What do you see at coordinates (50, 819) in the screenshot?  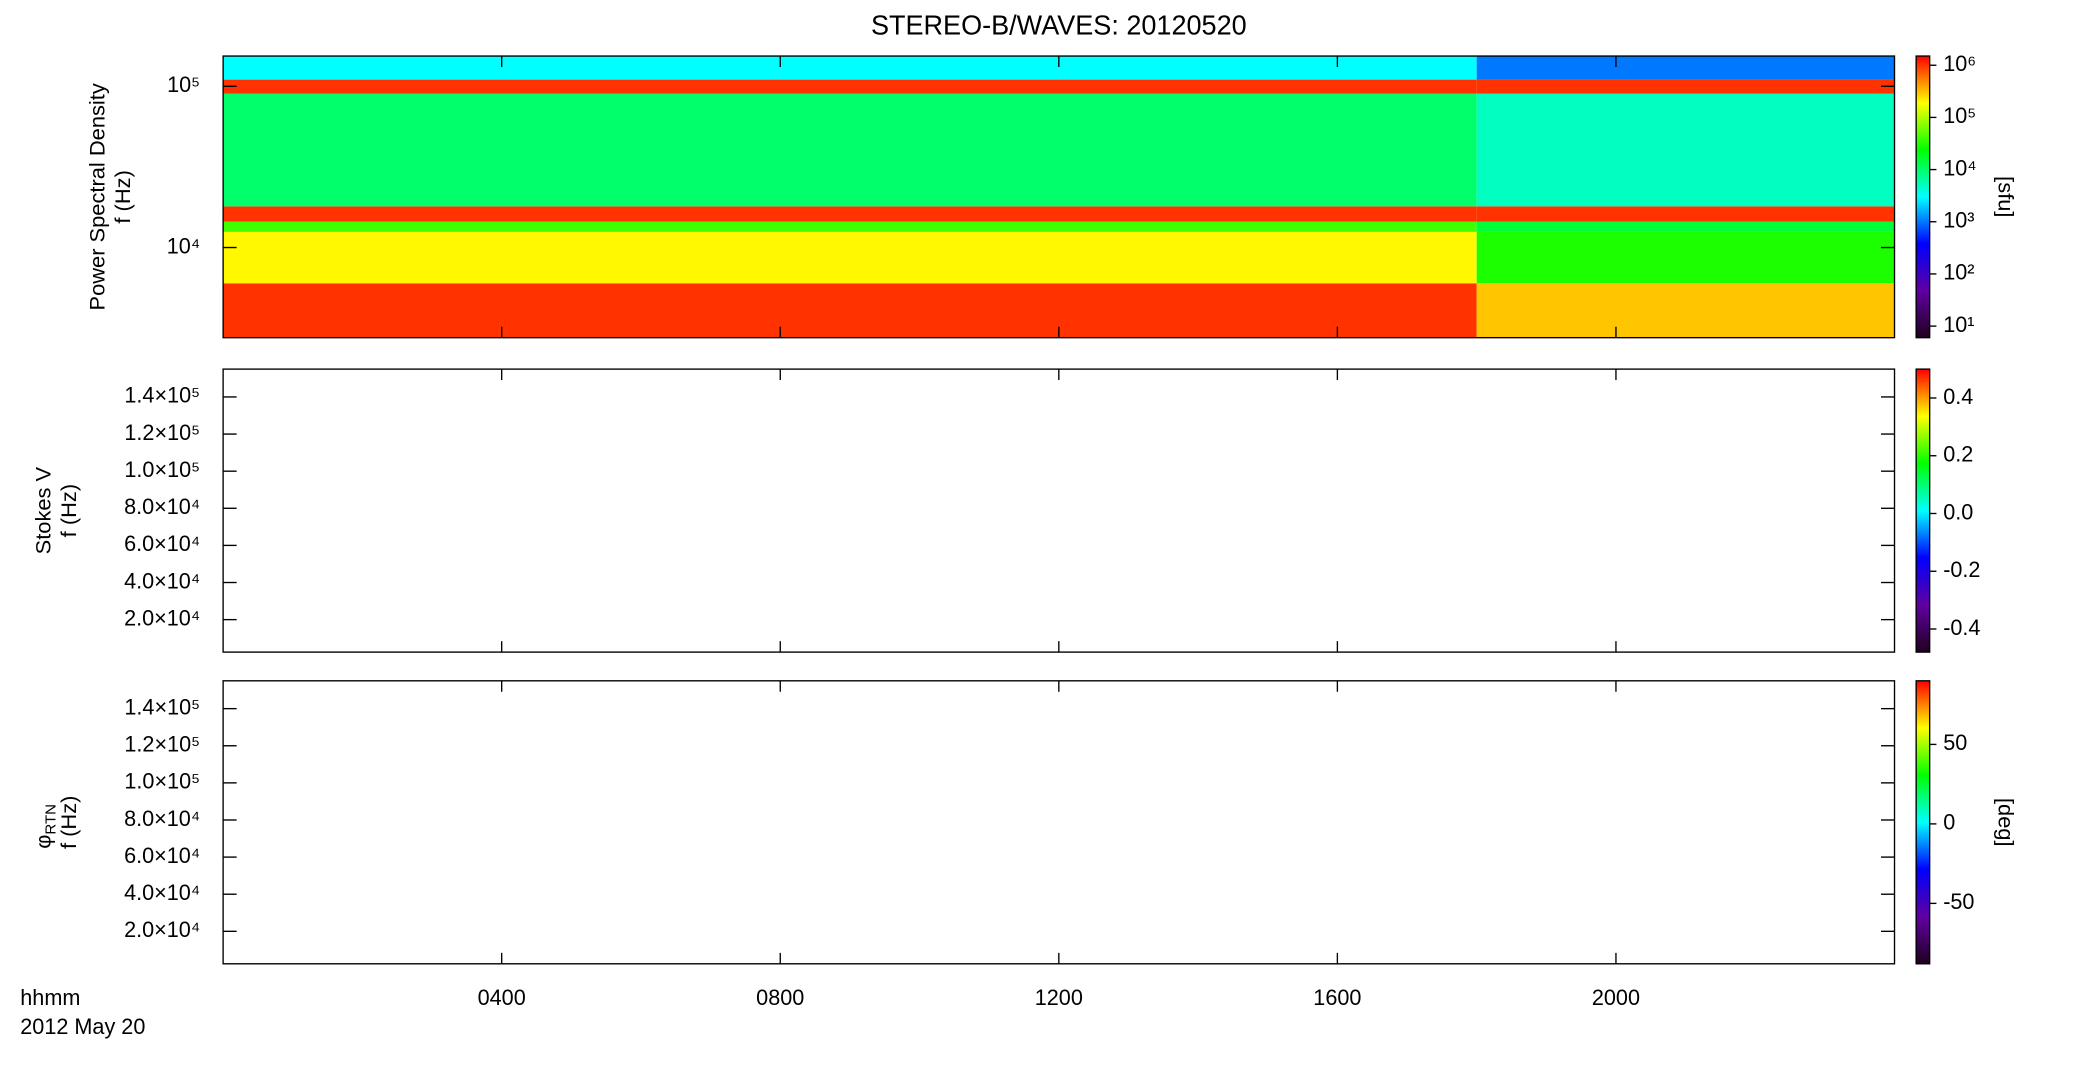 I see `y-axis-label-subscript: RTN` at bounding box center [50, 819].